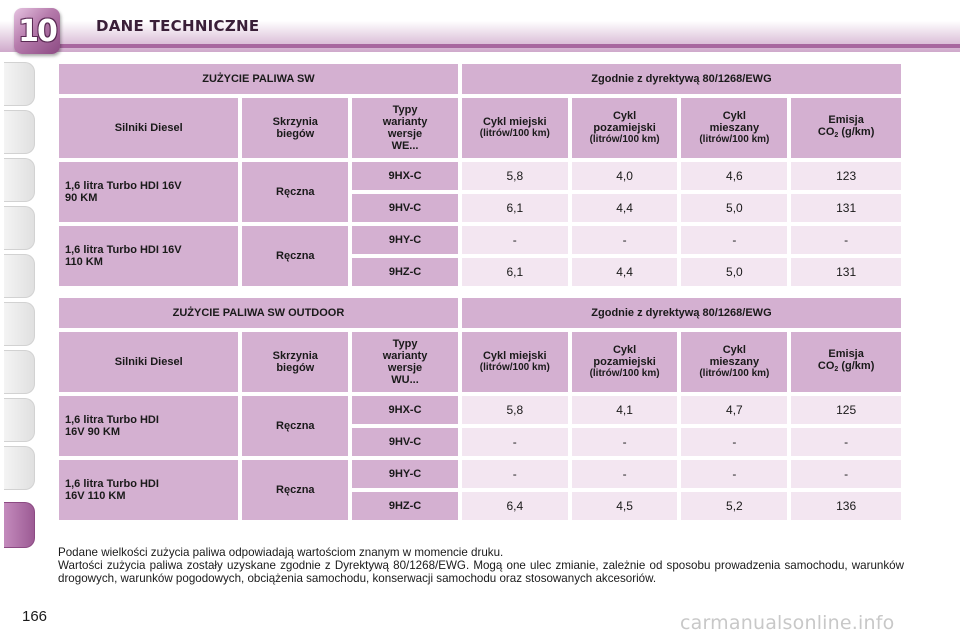 Image resolution: width=960 pixels, height=640 pixels. I want to click on page-title: DANE TECHNICZNE, so click(178, 26).